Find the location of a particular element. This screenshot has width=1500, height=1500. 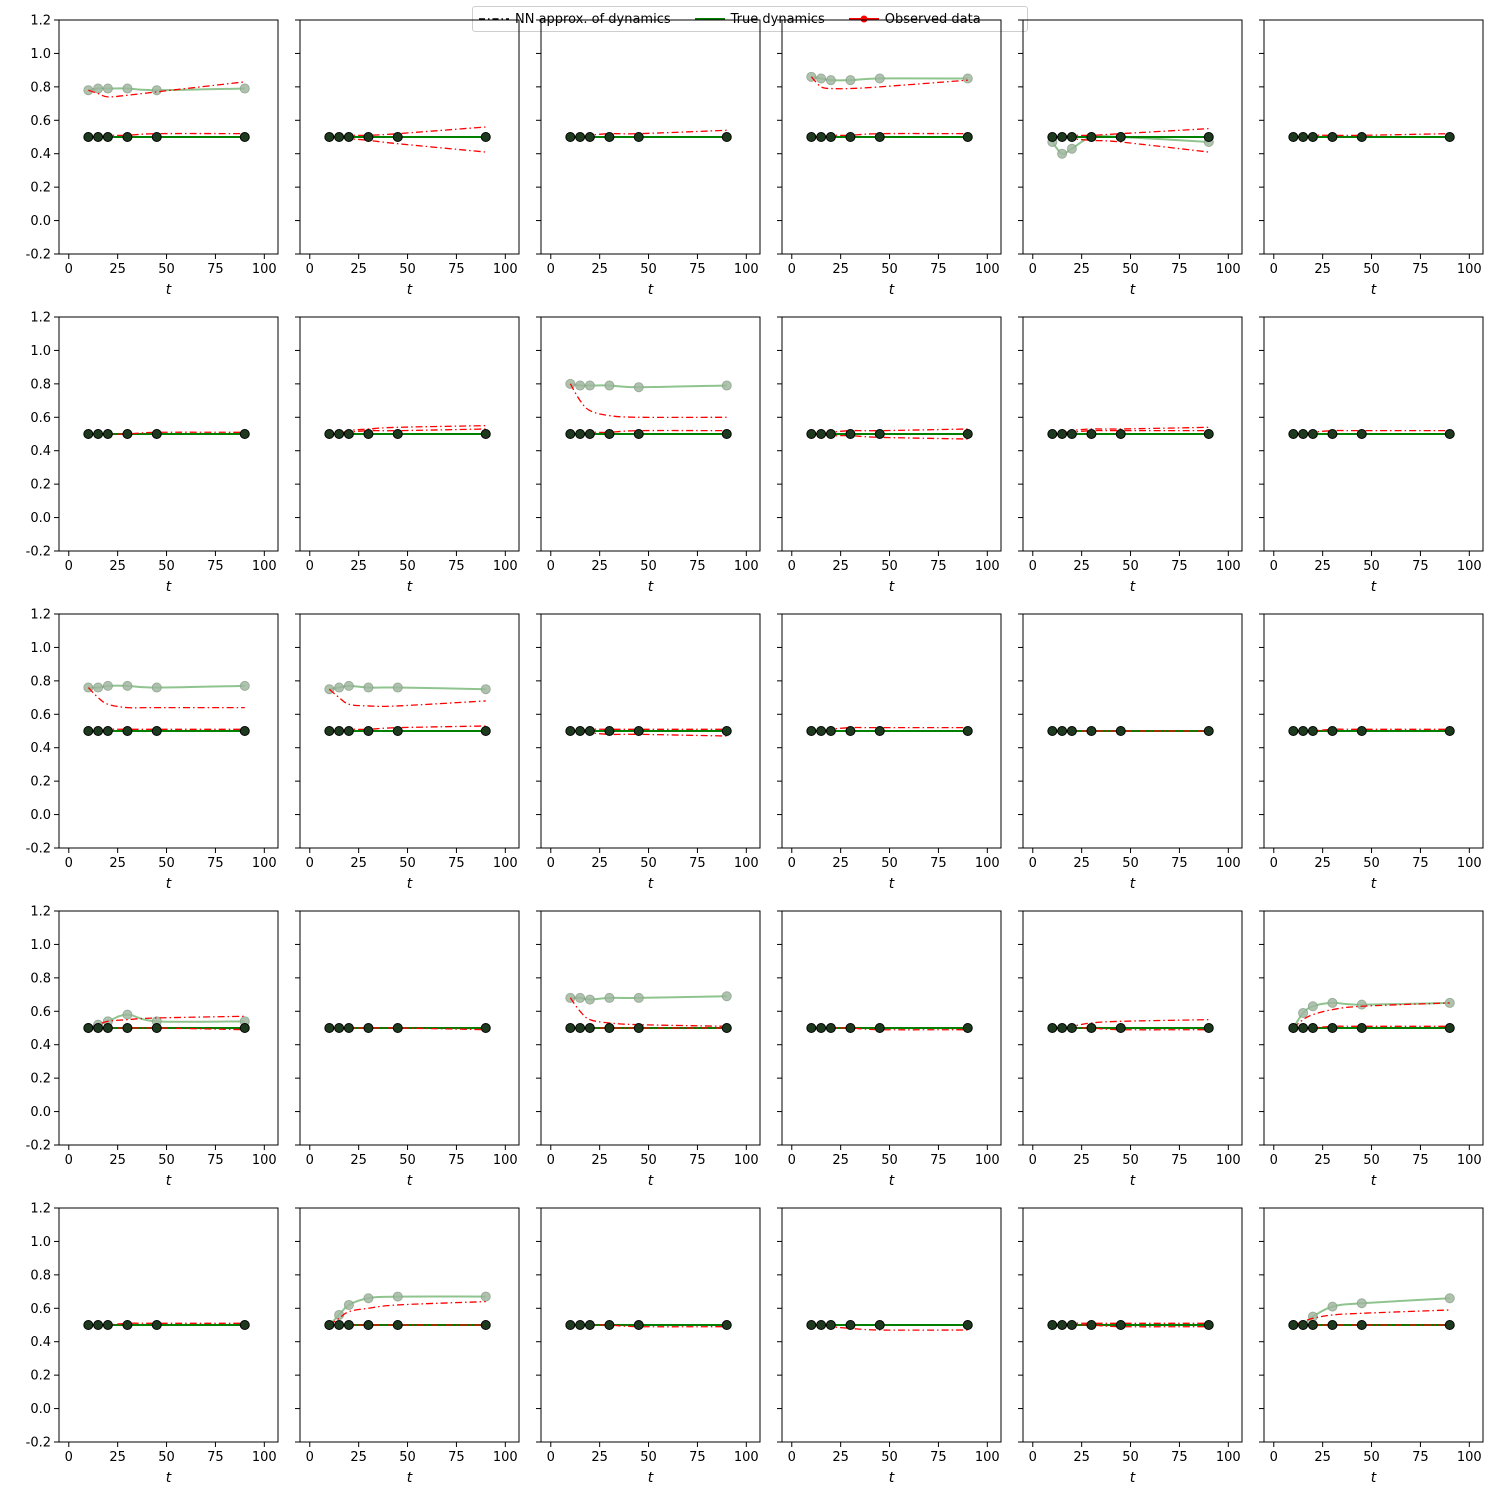

y-tick-label: 1.2 is located at coordinates (40, 615).